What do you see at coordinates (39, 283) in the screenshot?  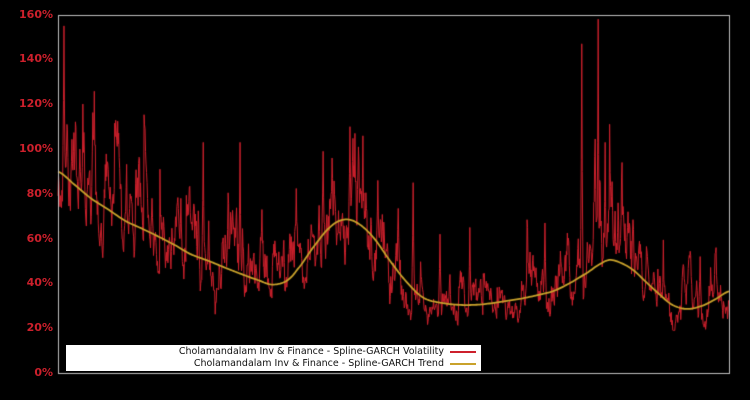 I see `y-axis-tick-label: 40%` at bounding box center [39, 283].